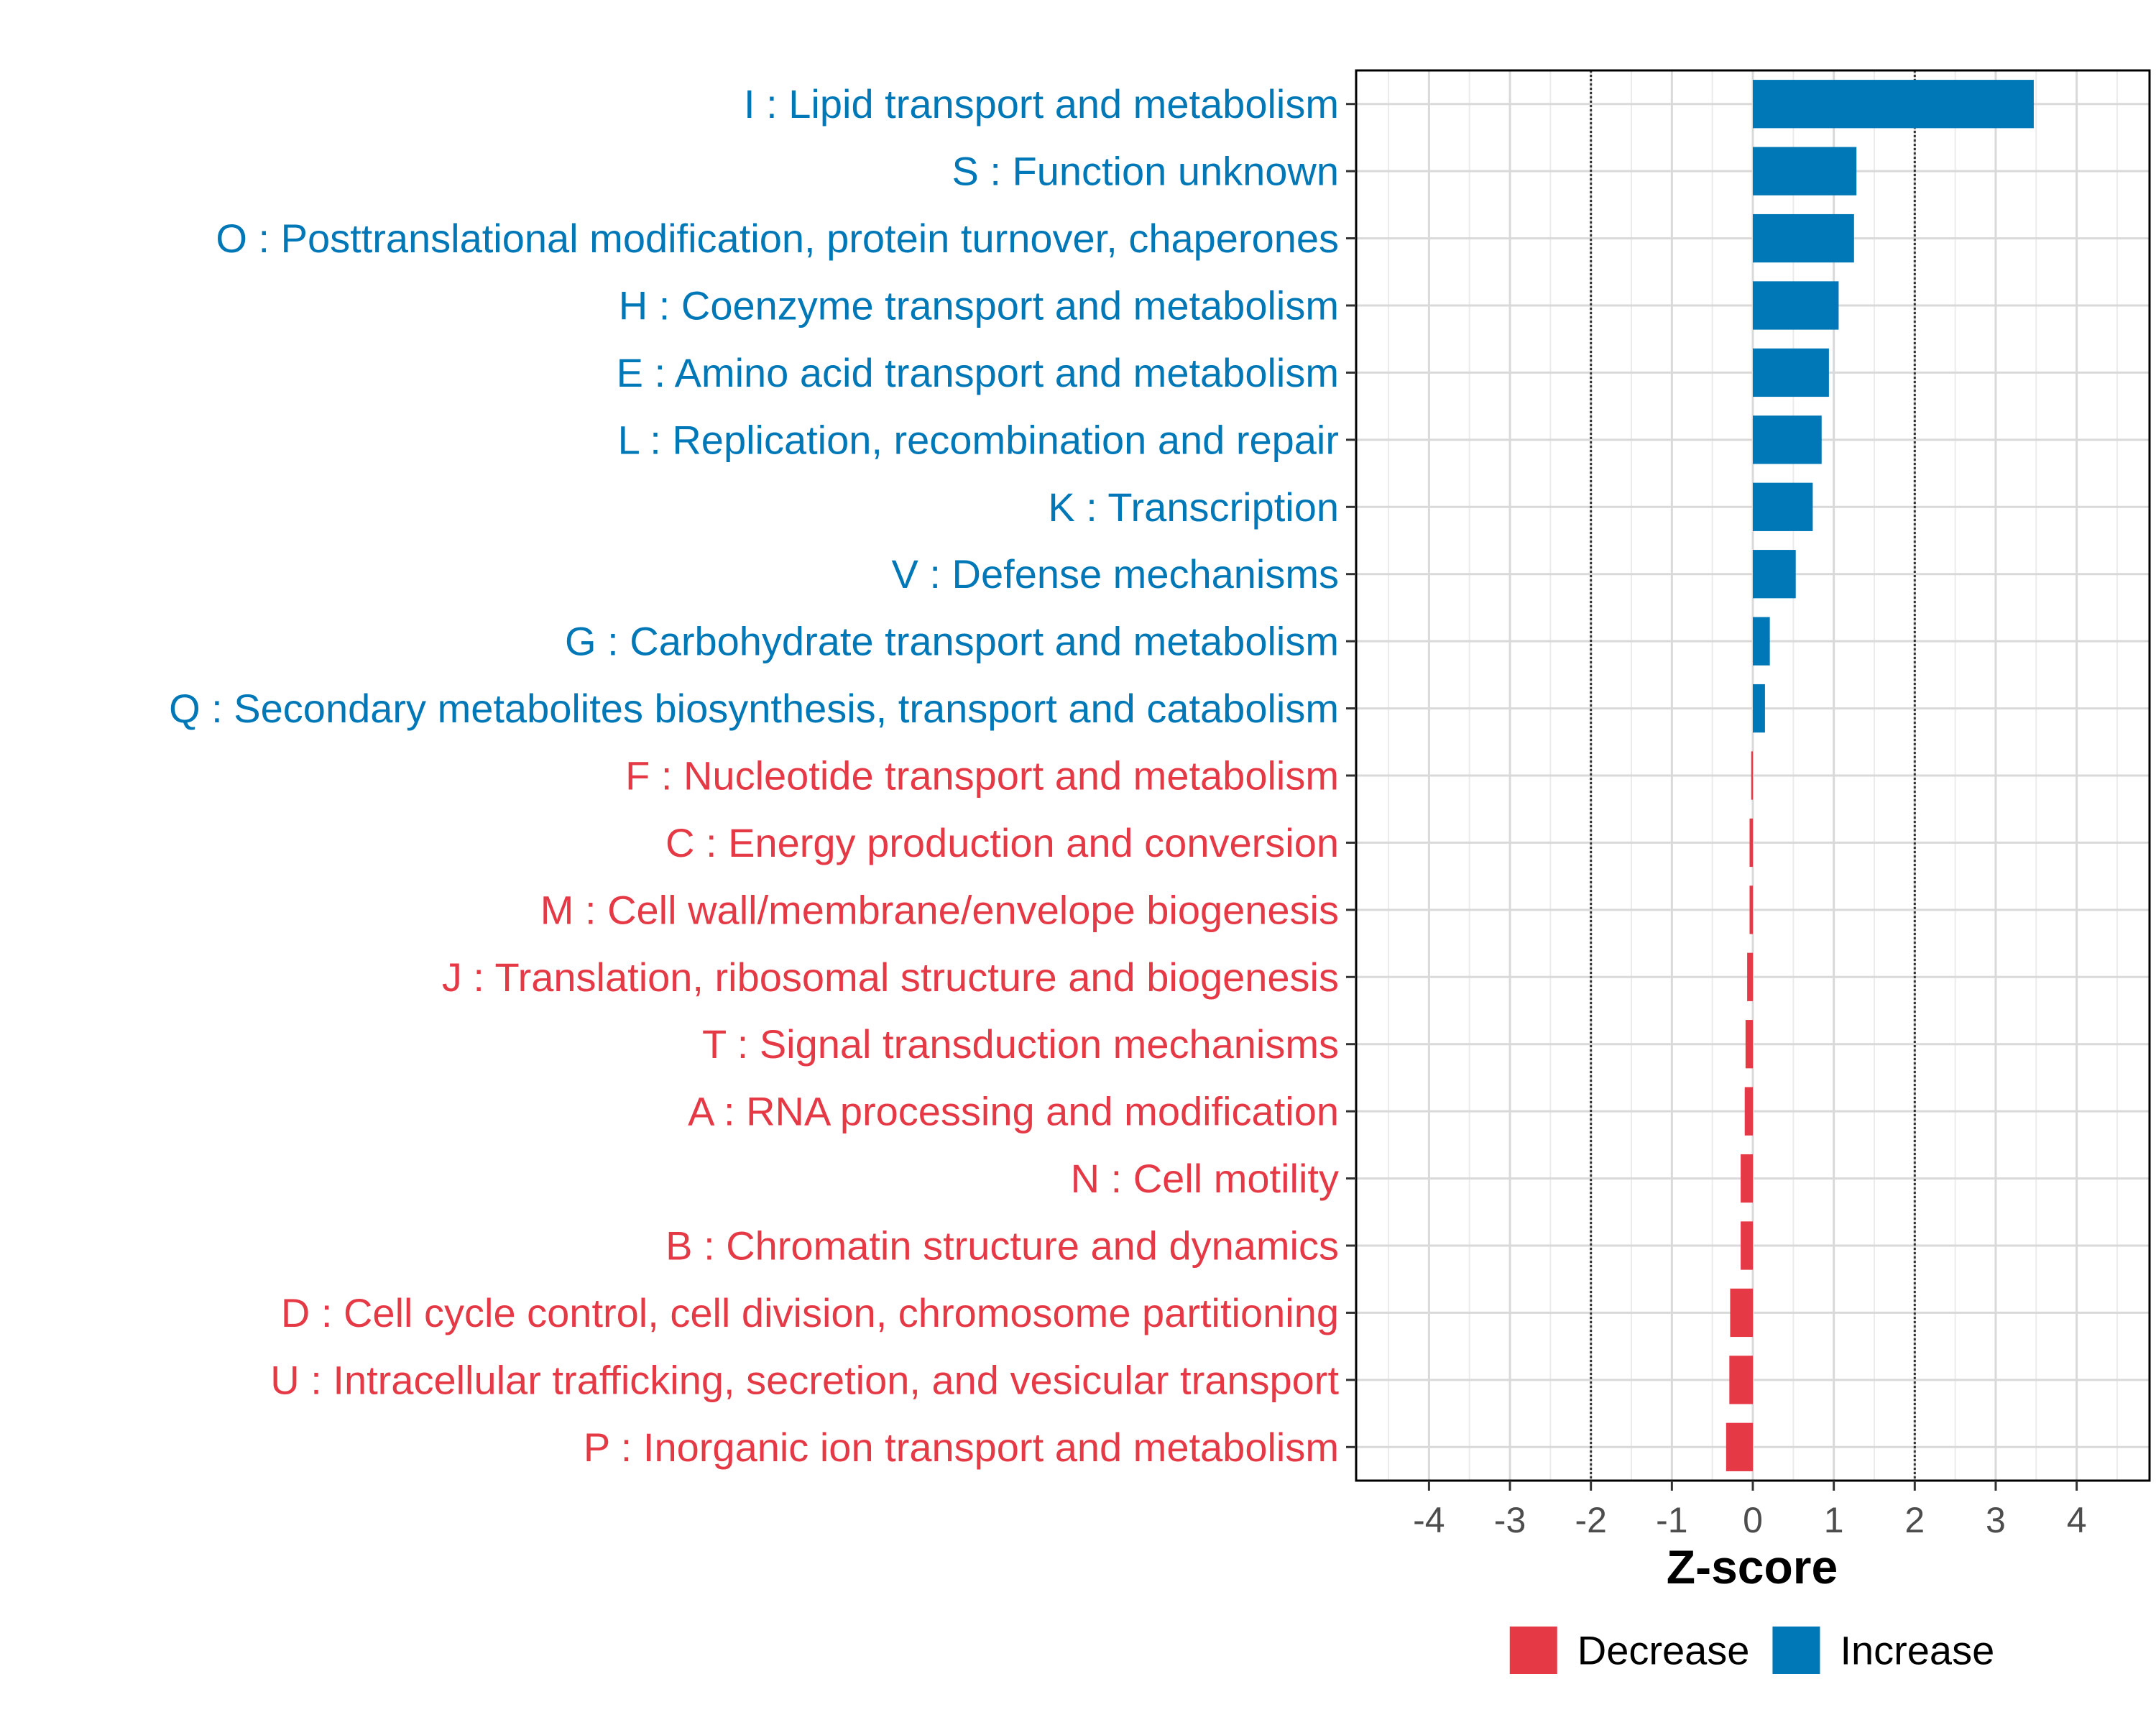 This screenshot has width=2156, height=1725. Describe the element at coordinates (1429, 1520) in the screenshot. I see `x-tick-label: -4` at that location.